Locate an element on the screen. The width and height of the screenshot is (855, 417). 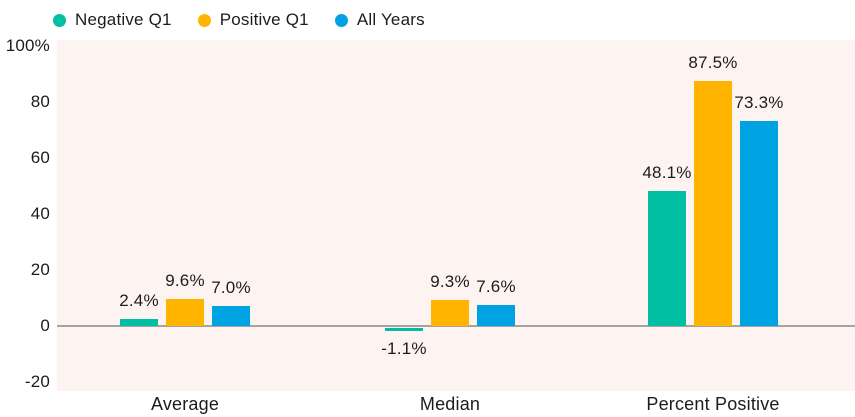
bar-positive-q1-median is located at coordinates (450, 312).